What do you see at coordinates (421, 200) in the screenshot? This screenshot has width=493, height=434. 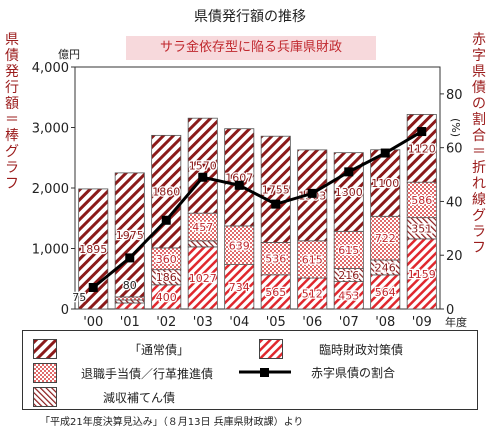 I see `data-label: 586` at bounding box center [421, 200].